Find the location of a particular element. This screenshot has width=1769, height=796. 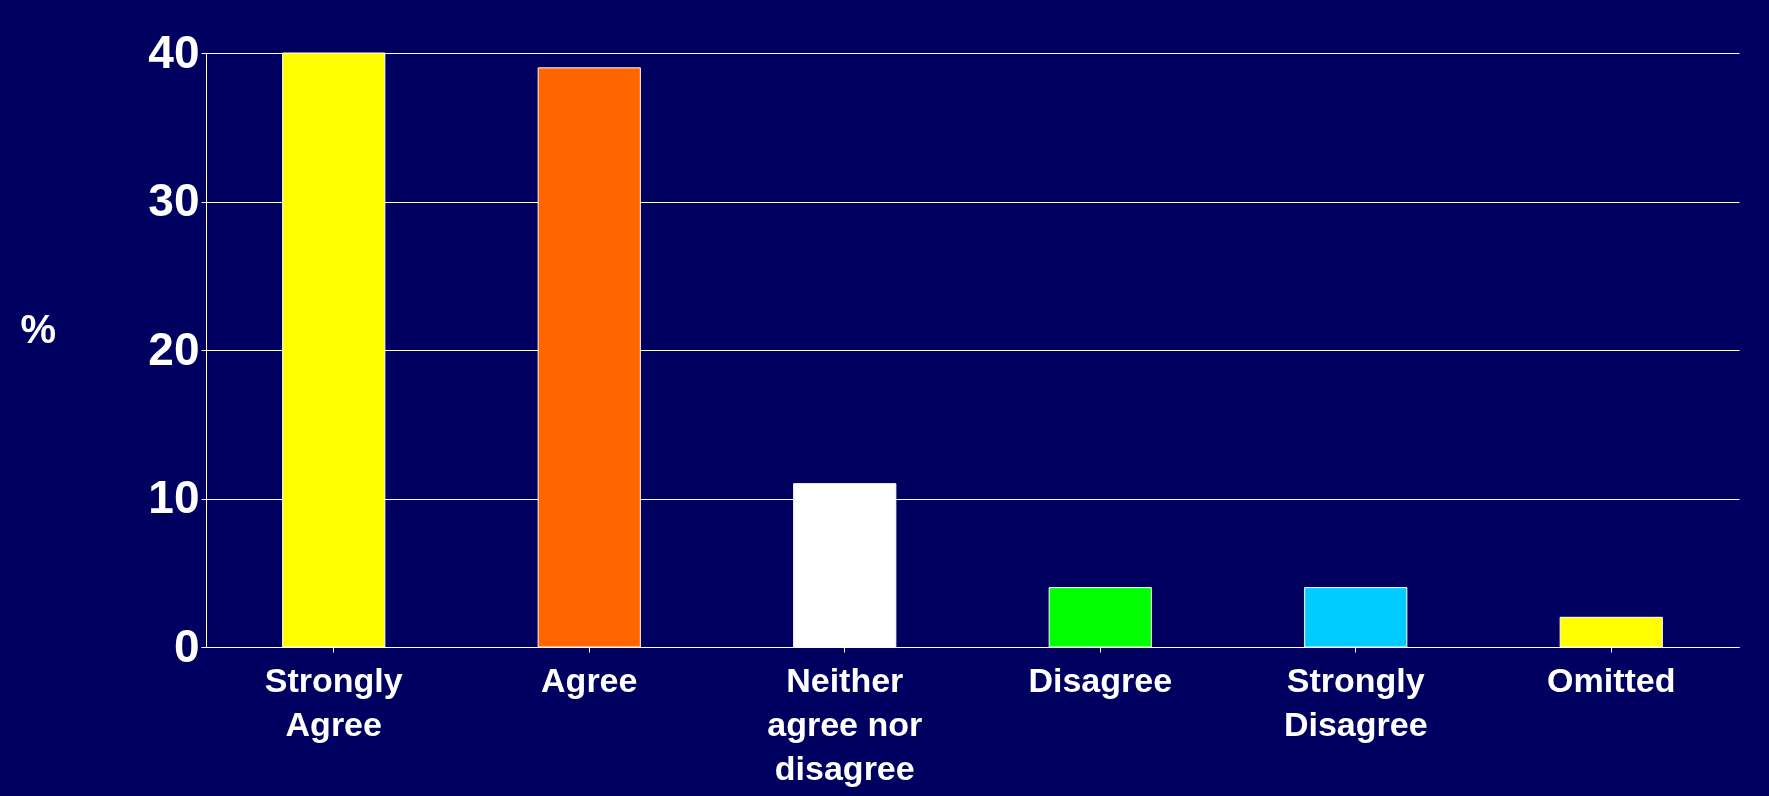

y-tick-label: 0 is located at coordinates (186, 645).